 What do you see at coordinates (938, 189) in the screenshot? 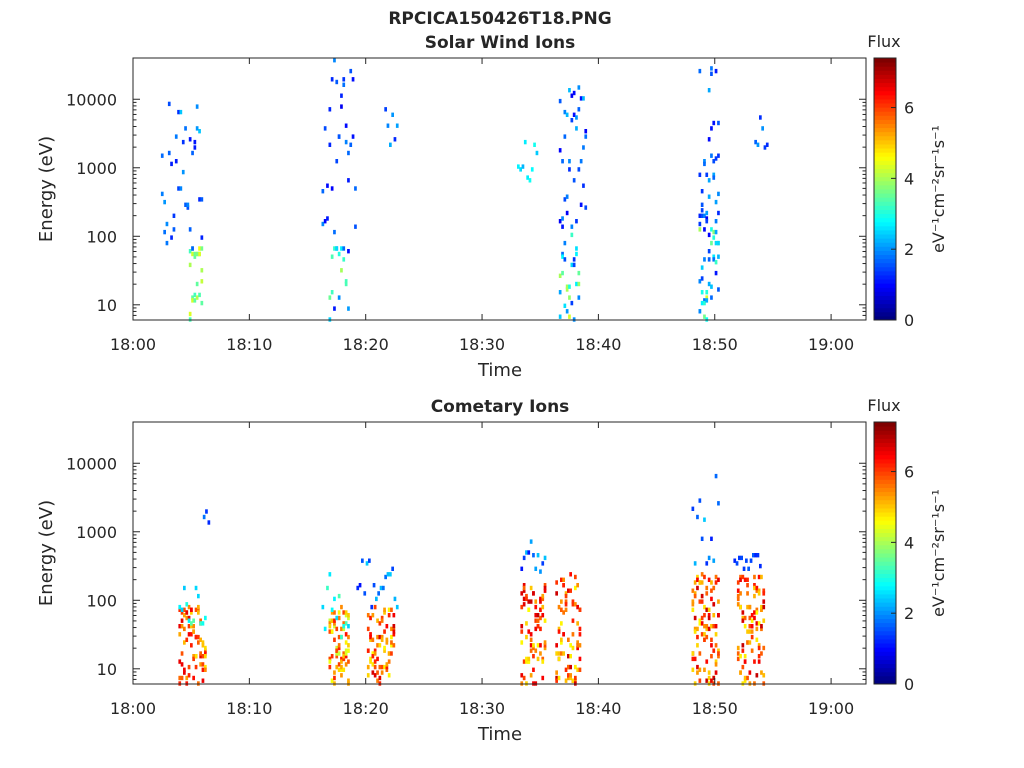
I see `colorbar-label: eV⁻¹cm⁻²sr⁻¹s⁻¹` at bounding box center [938, 189].